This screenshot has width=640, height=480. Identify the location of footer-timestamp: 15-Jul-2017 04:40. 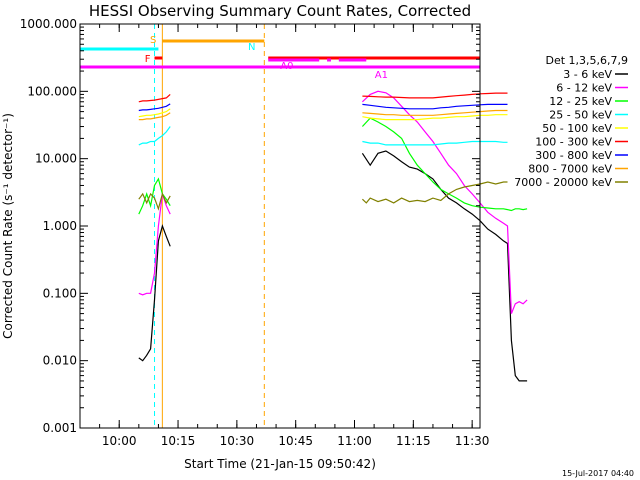
(598, 473).